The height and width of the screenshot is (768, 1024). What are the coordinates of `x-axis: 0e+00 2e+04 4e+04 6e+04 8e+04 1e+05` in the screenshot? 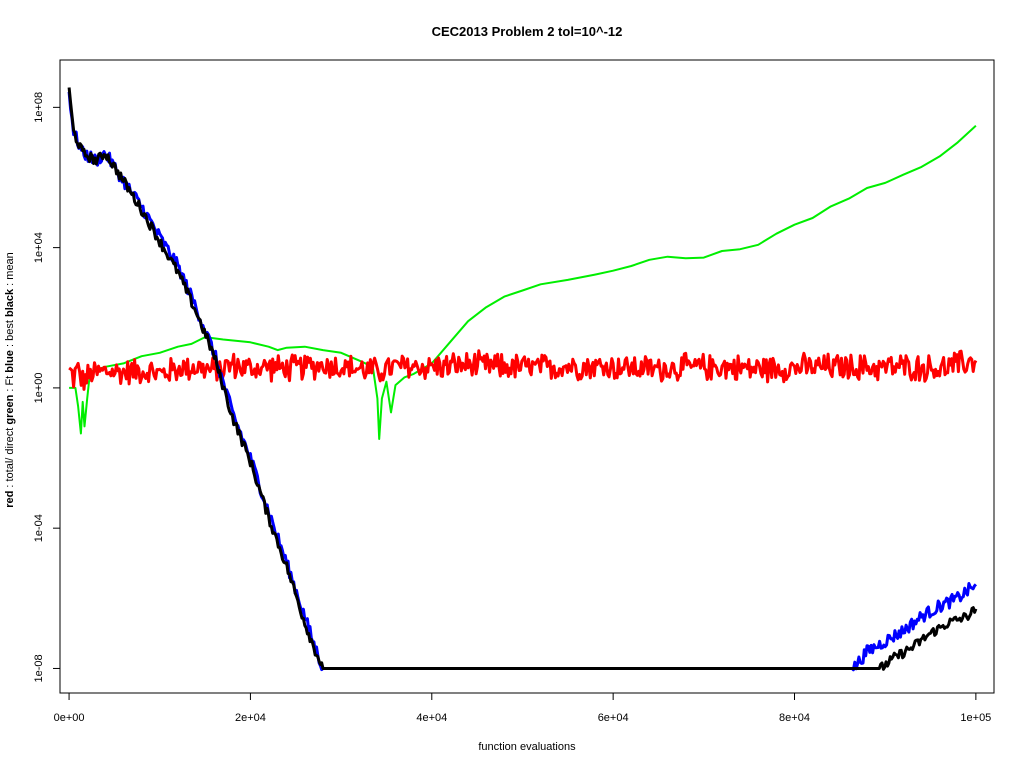 It's located at (522, 708).